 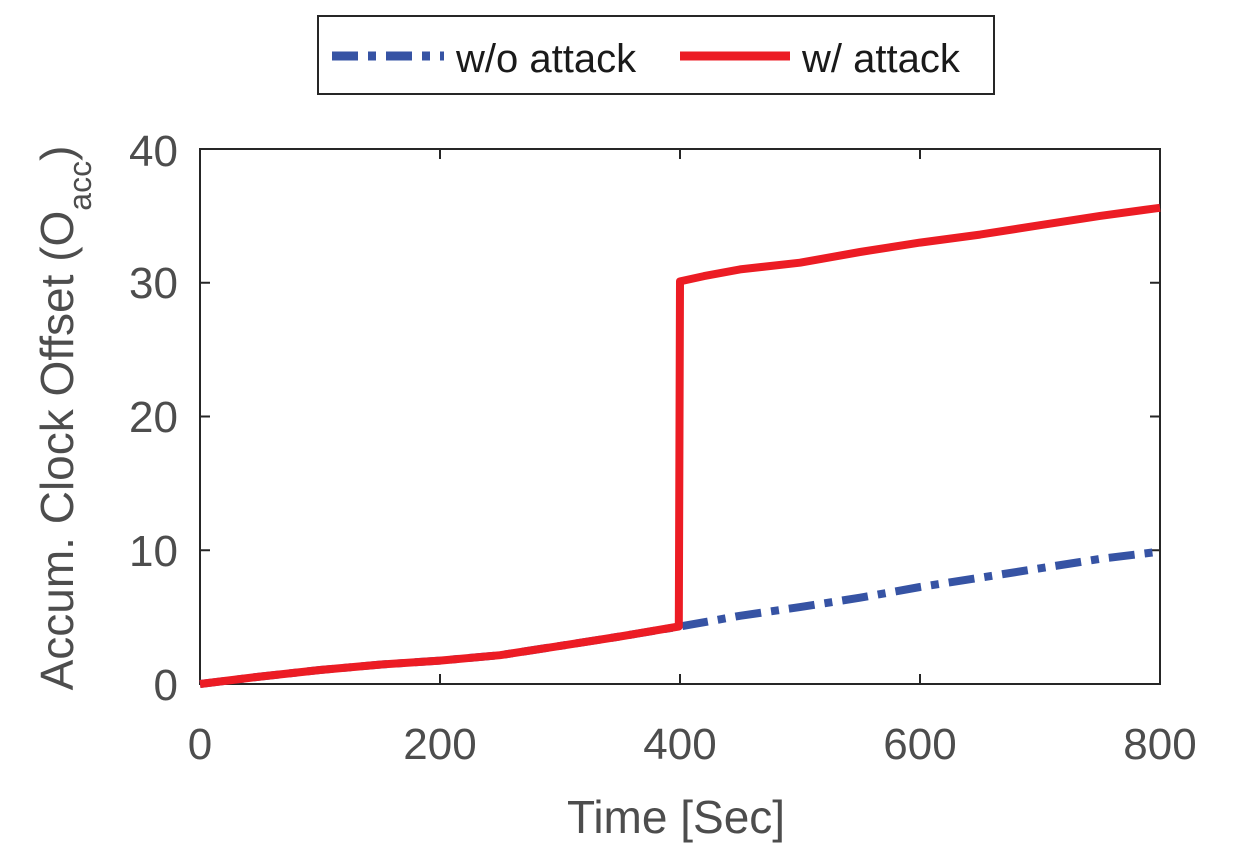 I want to click on y-axis-title: Accum. Clock Offset (Oacc), so click(x=64, y=418).